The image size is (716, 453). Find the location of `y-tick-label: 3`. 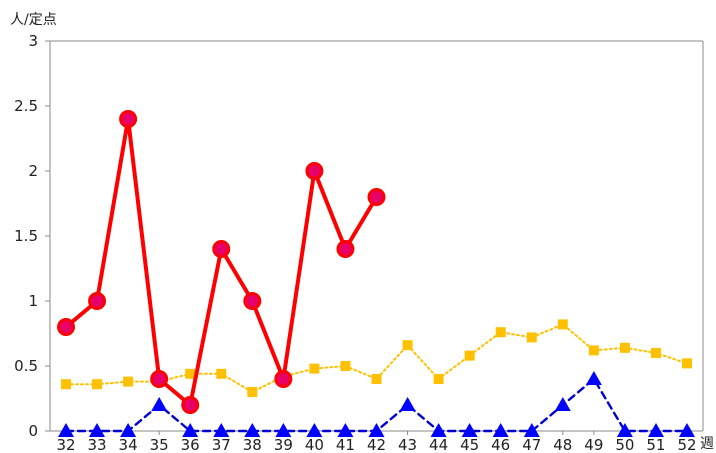

y-tick-label: 3 is located at coordinates (33, 41).